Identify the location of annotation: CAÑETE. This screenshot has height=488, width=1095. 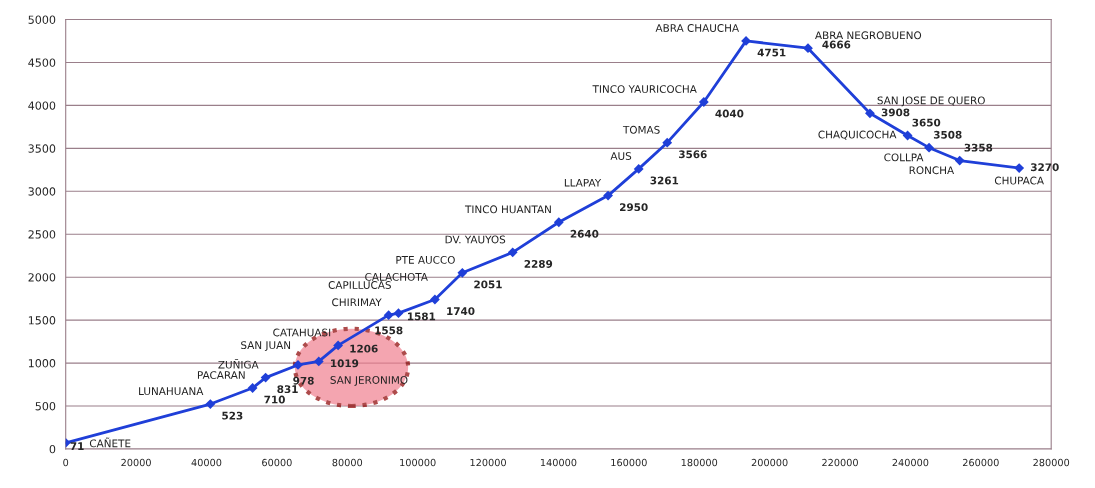
(110, 442).